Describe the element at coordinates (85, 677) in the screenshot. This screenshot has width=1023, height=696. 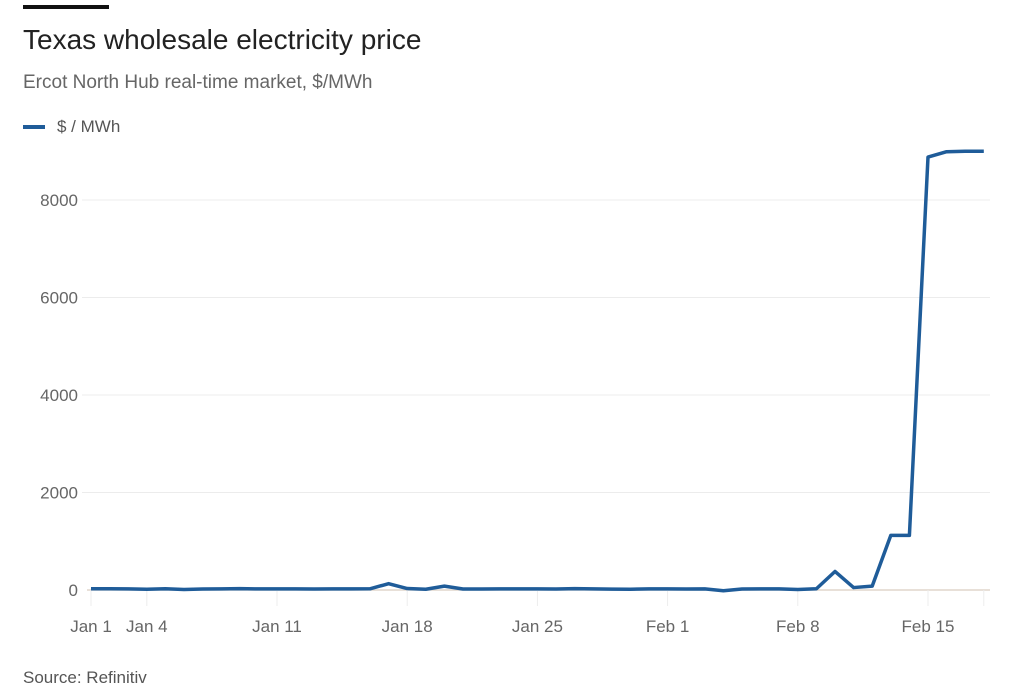
I see `source-note: Source: Refinitiv` at that location.